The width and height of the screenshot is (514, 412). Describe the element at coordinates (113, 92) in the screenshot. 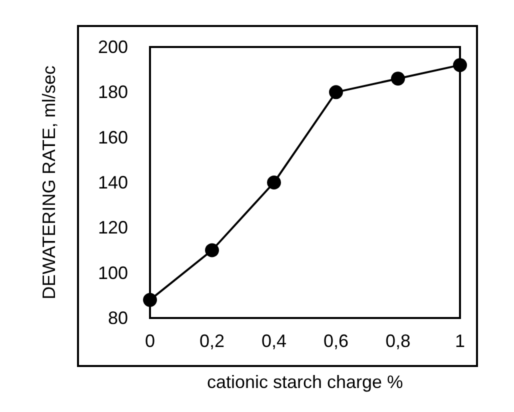

I see `y-tick-label: 180` at that location.